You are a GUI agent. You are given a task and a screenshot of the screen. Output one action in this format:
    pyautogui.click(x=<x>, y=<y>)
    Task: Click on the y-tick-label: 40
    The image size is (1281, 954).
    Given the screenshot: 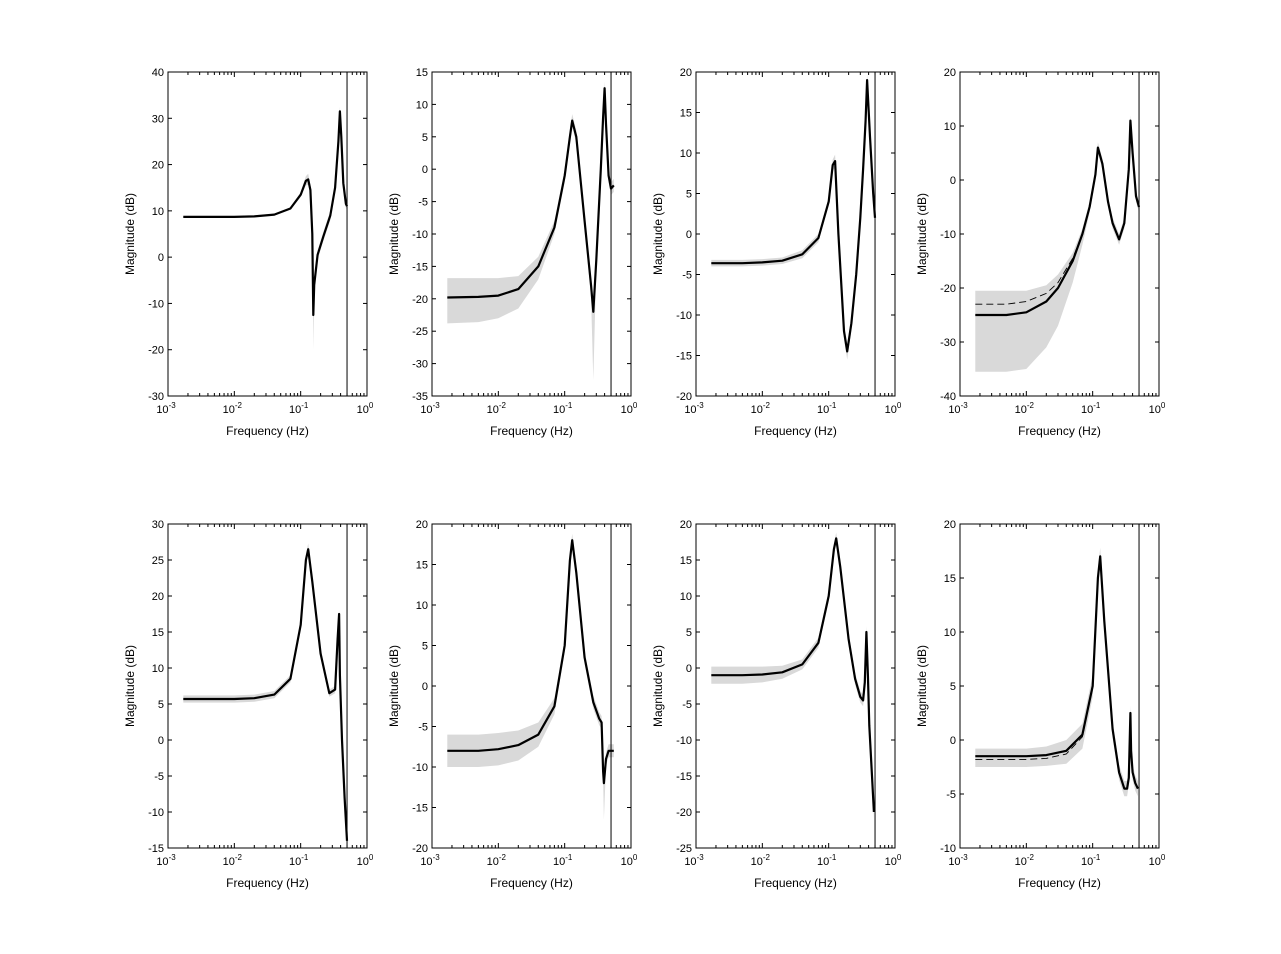 What is the action you would take?
    pyautogui.click(x=158, y=73)
    